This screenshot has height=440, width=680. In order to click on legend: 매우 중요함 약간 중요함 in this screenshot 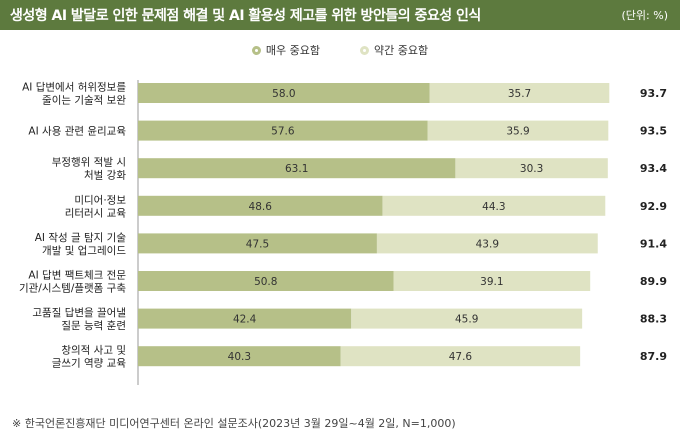, I will do `click(340, 50)`.